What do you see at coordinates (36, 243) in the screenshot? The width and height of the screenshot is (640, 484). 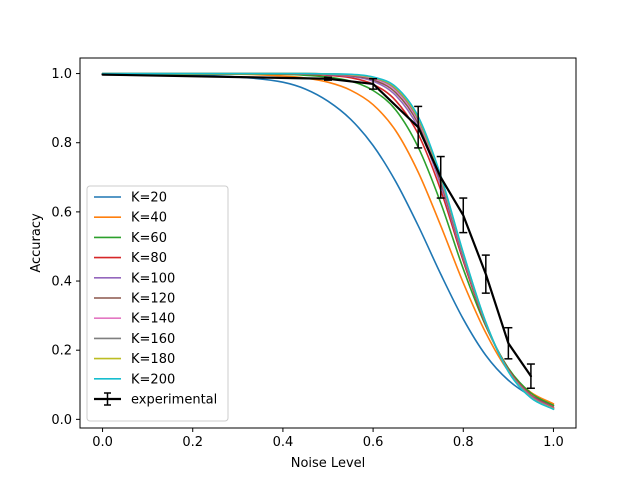 I see `y-axis-label: Accuracy` at bounding box center [36, 243].